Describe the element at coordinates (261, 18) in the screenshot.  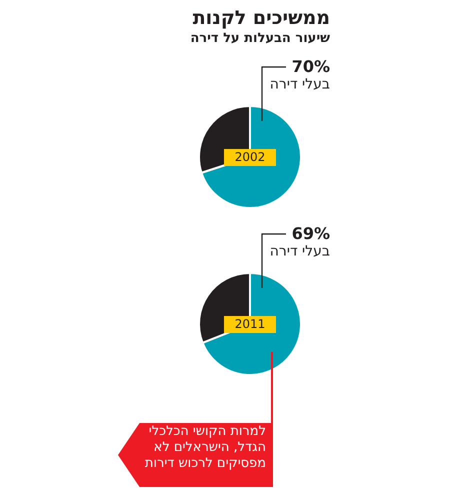
I see `chart-title: ממשיכים לקנות` at that location.